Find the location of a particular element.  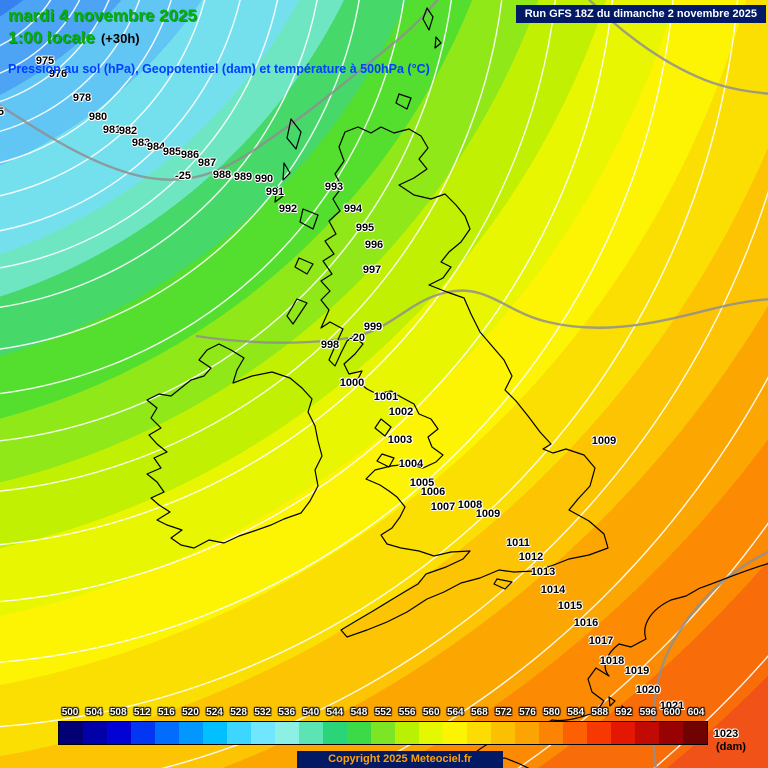

forecast-offset: (+30h) is located at coordinates (120, 38).